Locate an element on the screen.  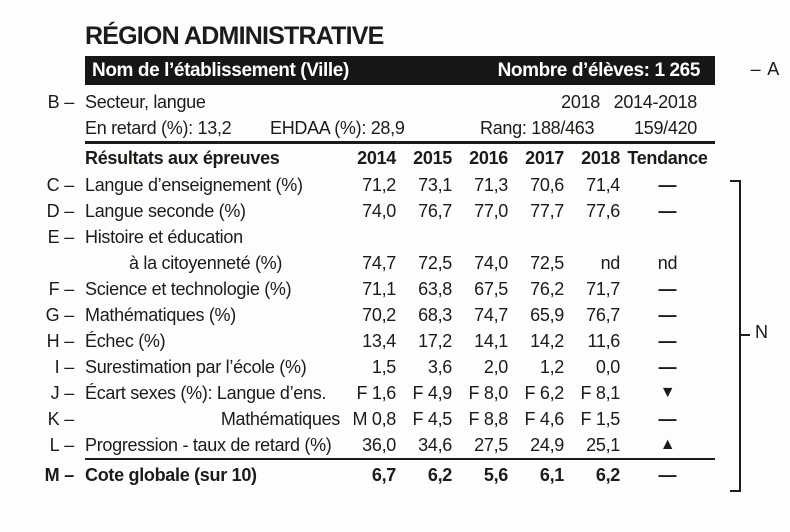
row-label: Échec (%) is located at coordinates (125, 340).